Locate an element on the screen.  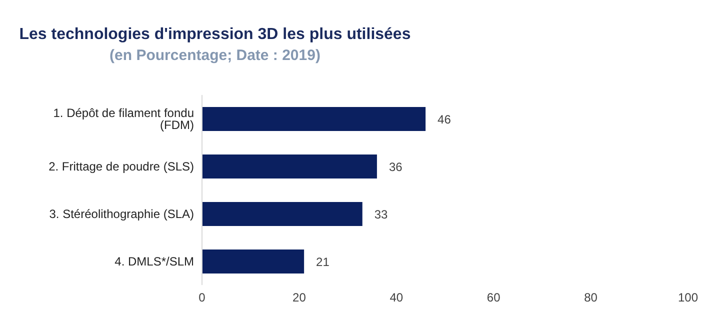
chart-subtitle: (en Pourcentage; Date : 2019) is located at coordinates (215, 55).